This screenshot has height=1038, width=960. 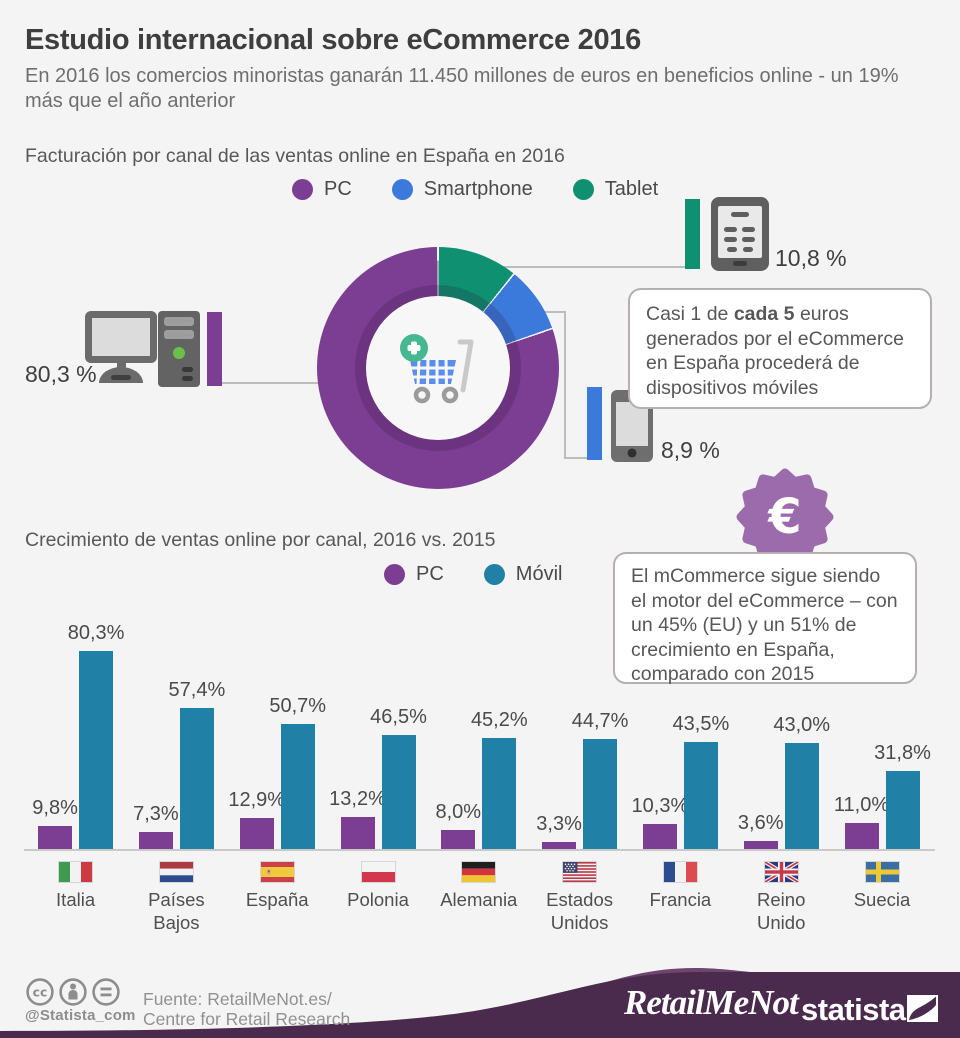 What do you see at coordinates (357, 799) in the screenshot?
I see `bar-pc-pl-value-label: 13,2%` at bounding box center [357, 799].